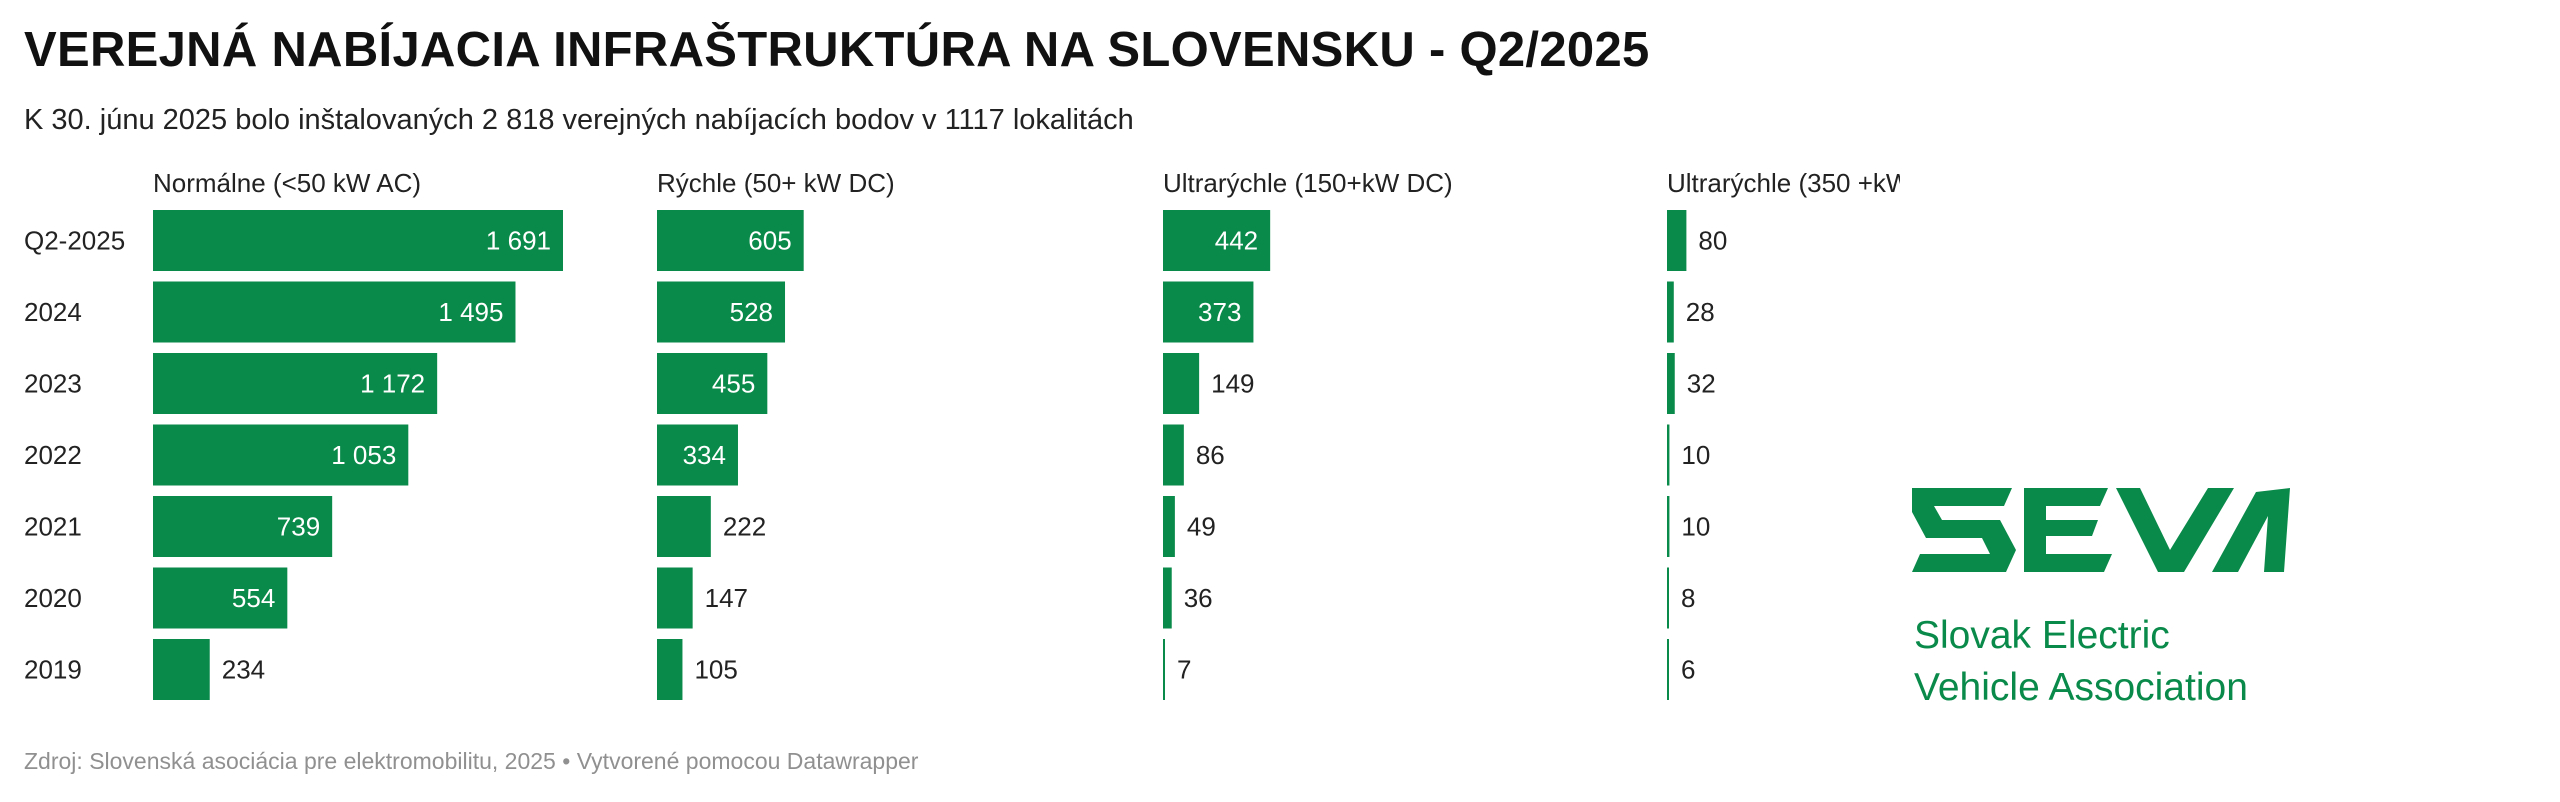 The width and height of the screenshot is (2560, 802). I want to click on data-label: 1 691, so click(518, 241).